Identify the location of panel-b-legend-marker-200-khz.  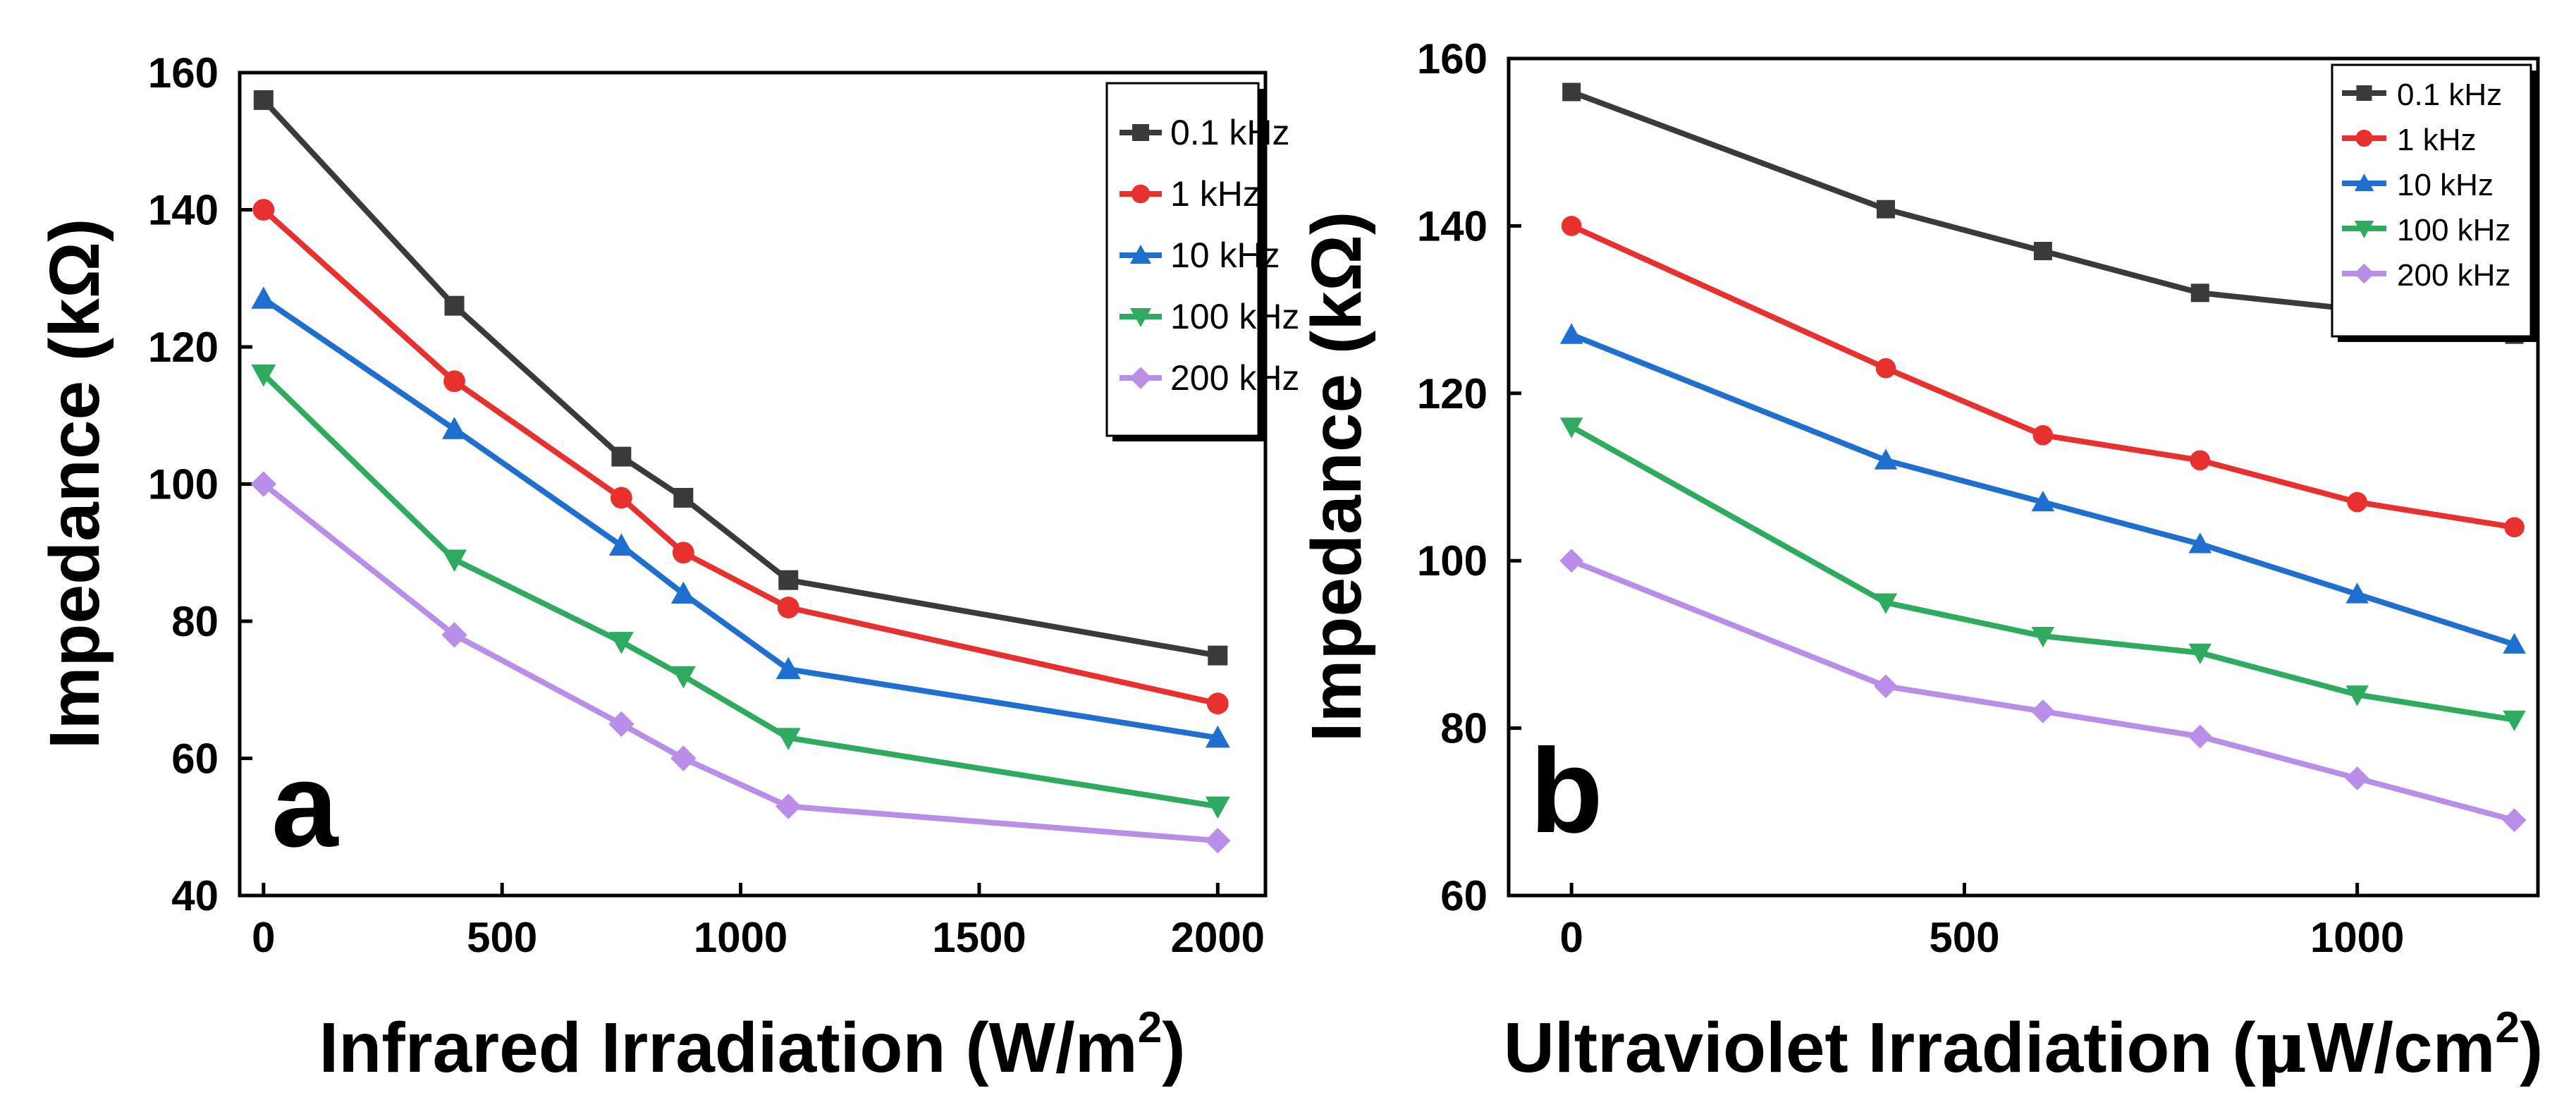
(2364, 273).